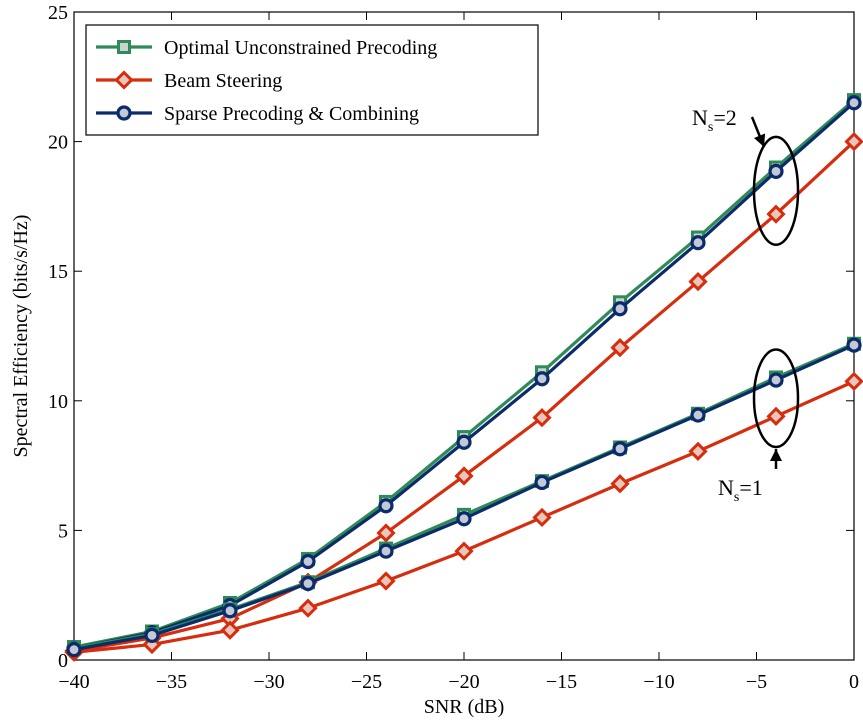 The width and height of the screenshot is (863, 721). I want to click on x-tick-label: −20, so click(463, 682).